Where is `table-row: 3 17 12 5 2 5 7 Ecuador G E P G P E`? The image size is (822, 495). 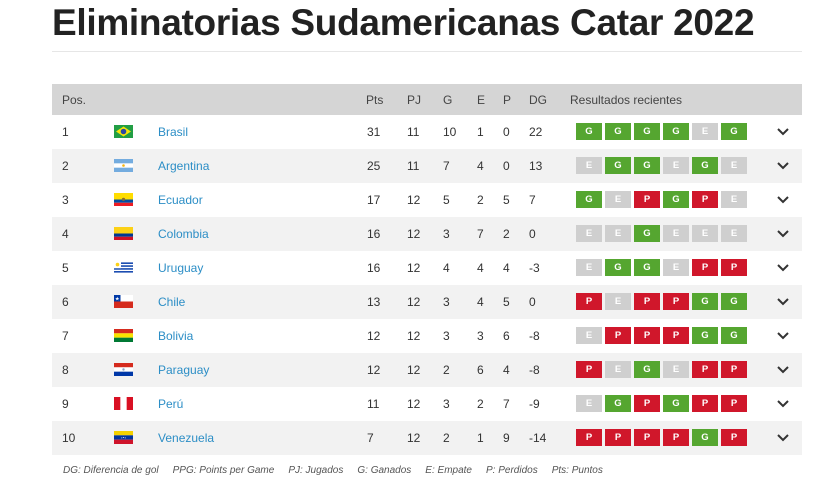
table-row: 3 17 12 5 2 5 7 Ecuador G E P G P E is located at coordinates (427, 200).